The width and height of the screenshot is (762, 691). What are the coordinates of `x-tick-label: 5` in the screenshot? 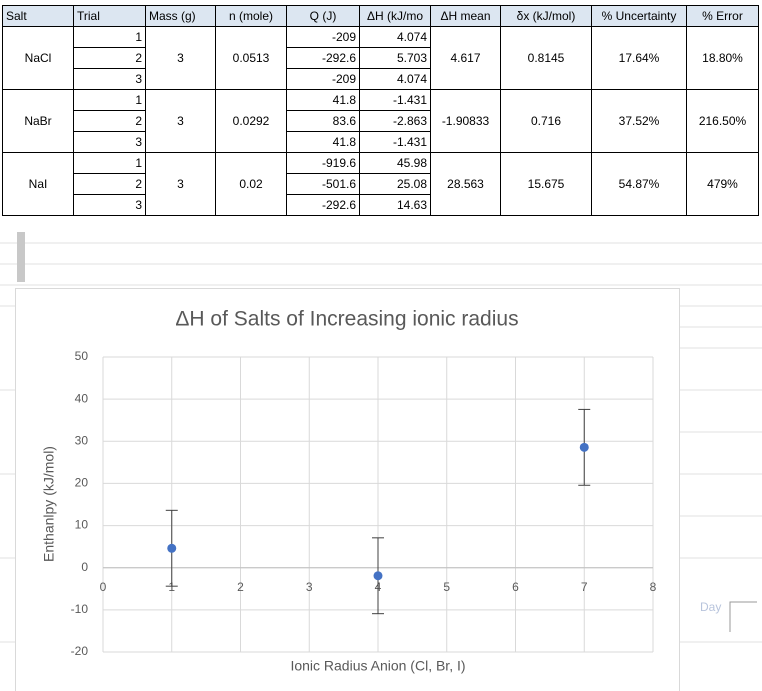 It's located at (446, 587).